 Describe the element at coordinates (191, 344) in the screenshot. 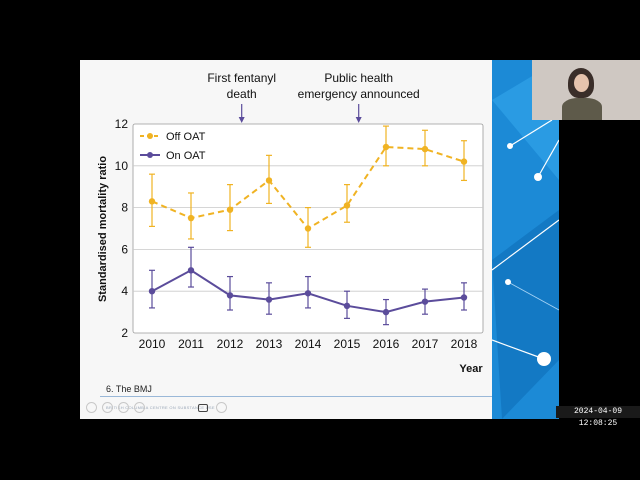

I see `x-tick-2011: 2011` at that location.